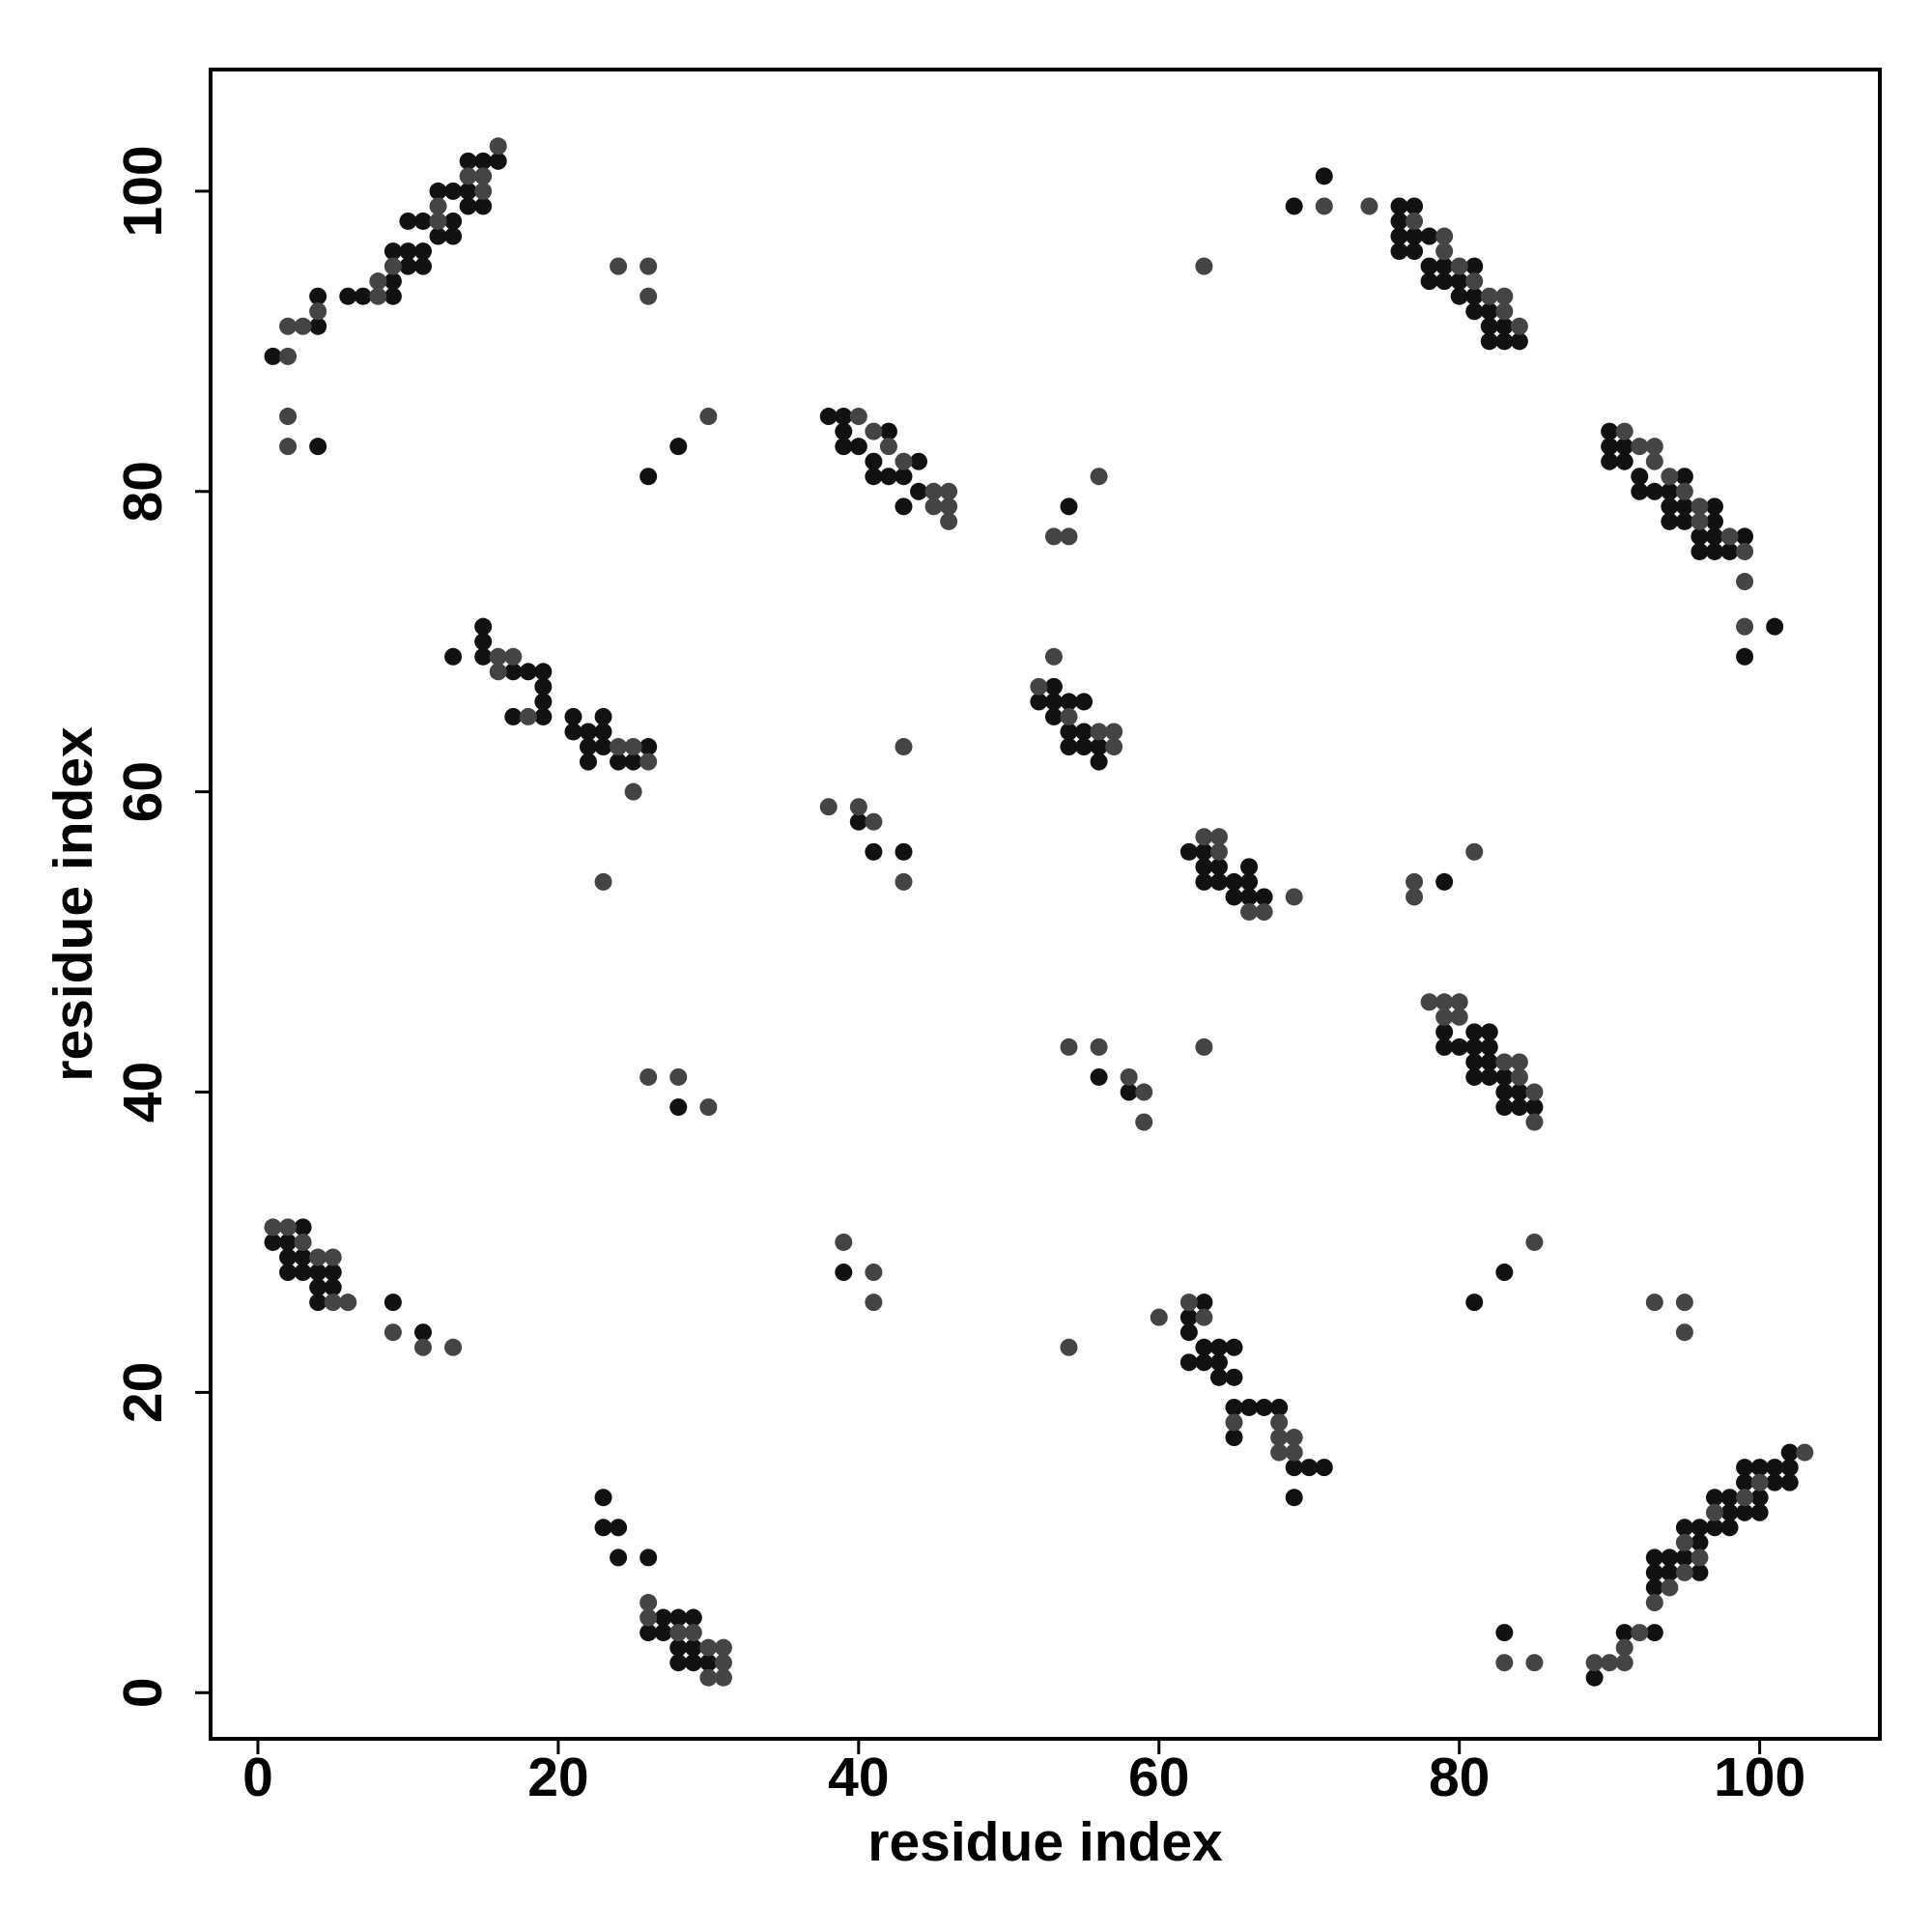  Describe the element at coordinates (143, 791) in the screenshot. I see `y-tick-label: 60` at that location.